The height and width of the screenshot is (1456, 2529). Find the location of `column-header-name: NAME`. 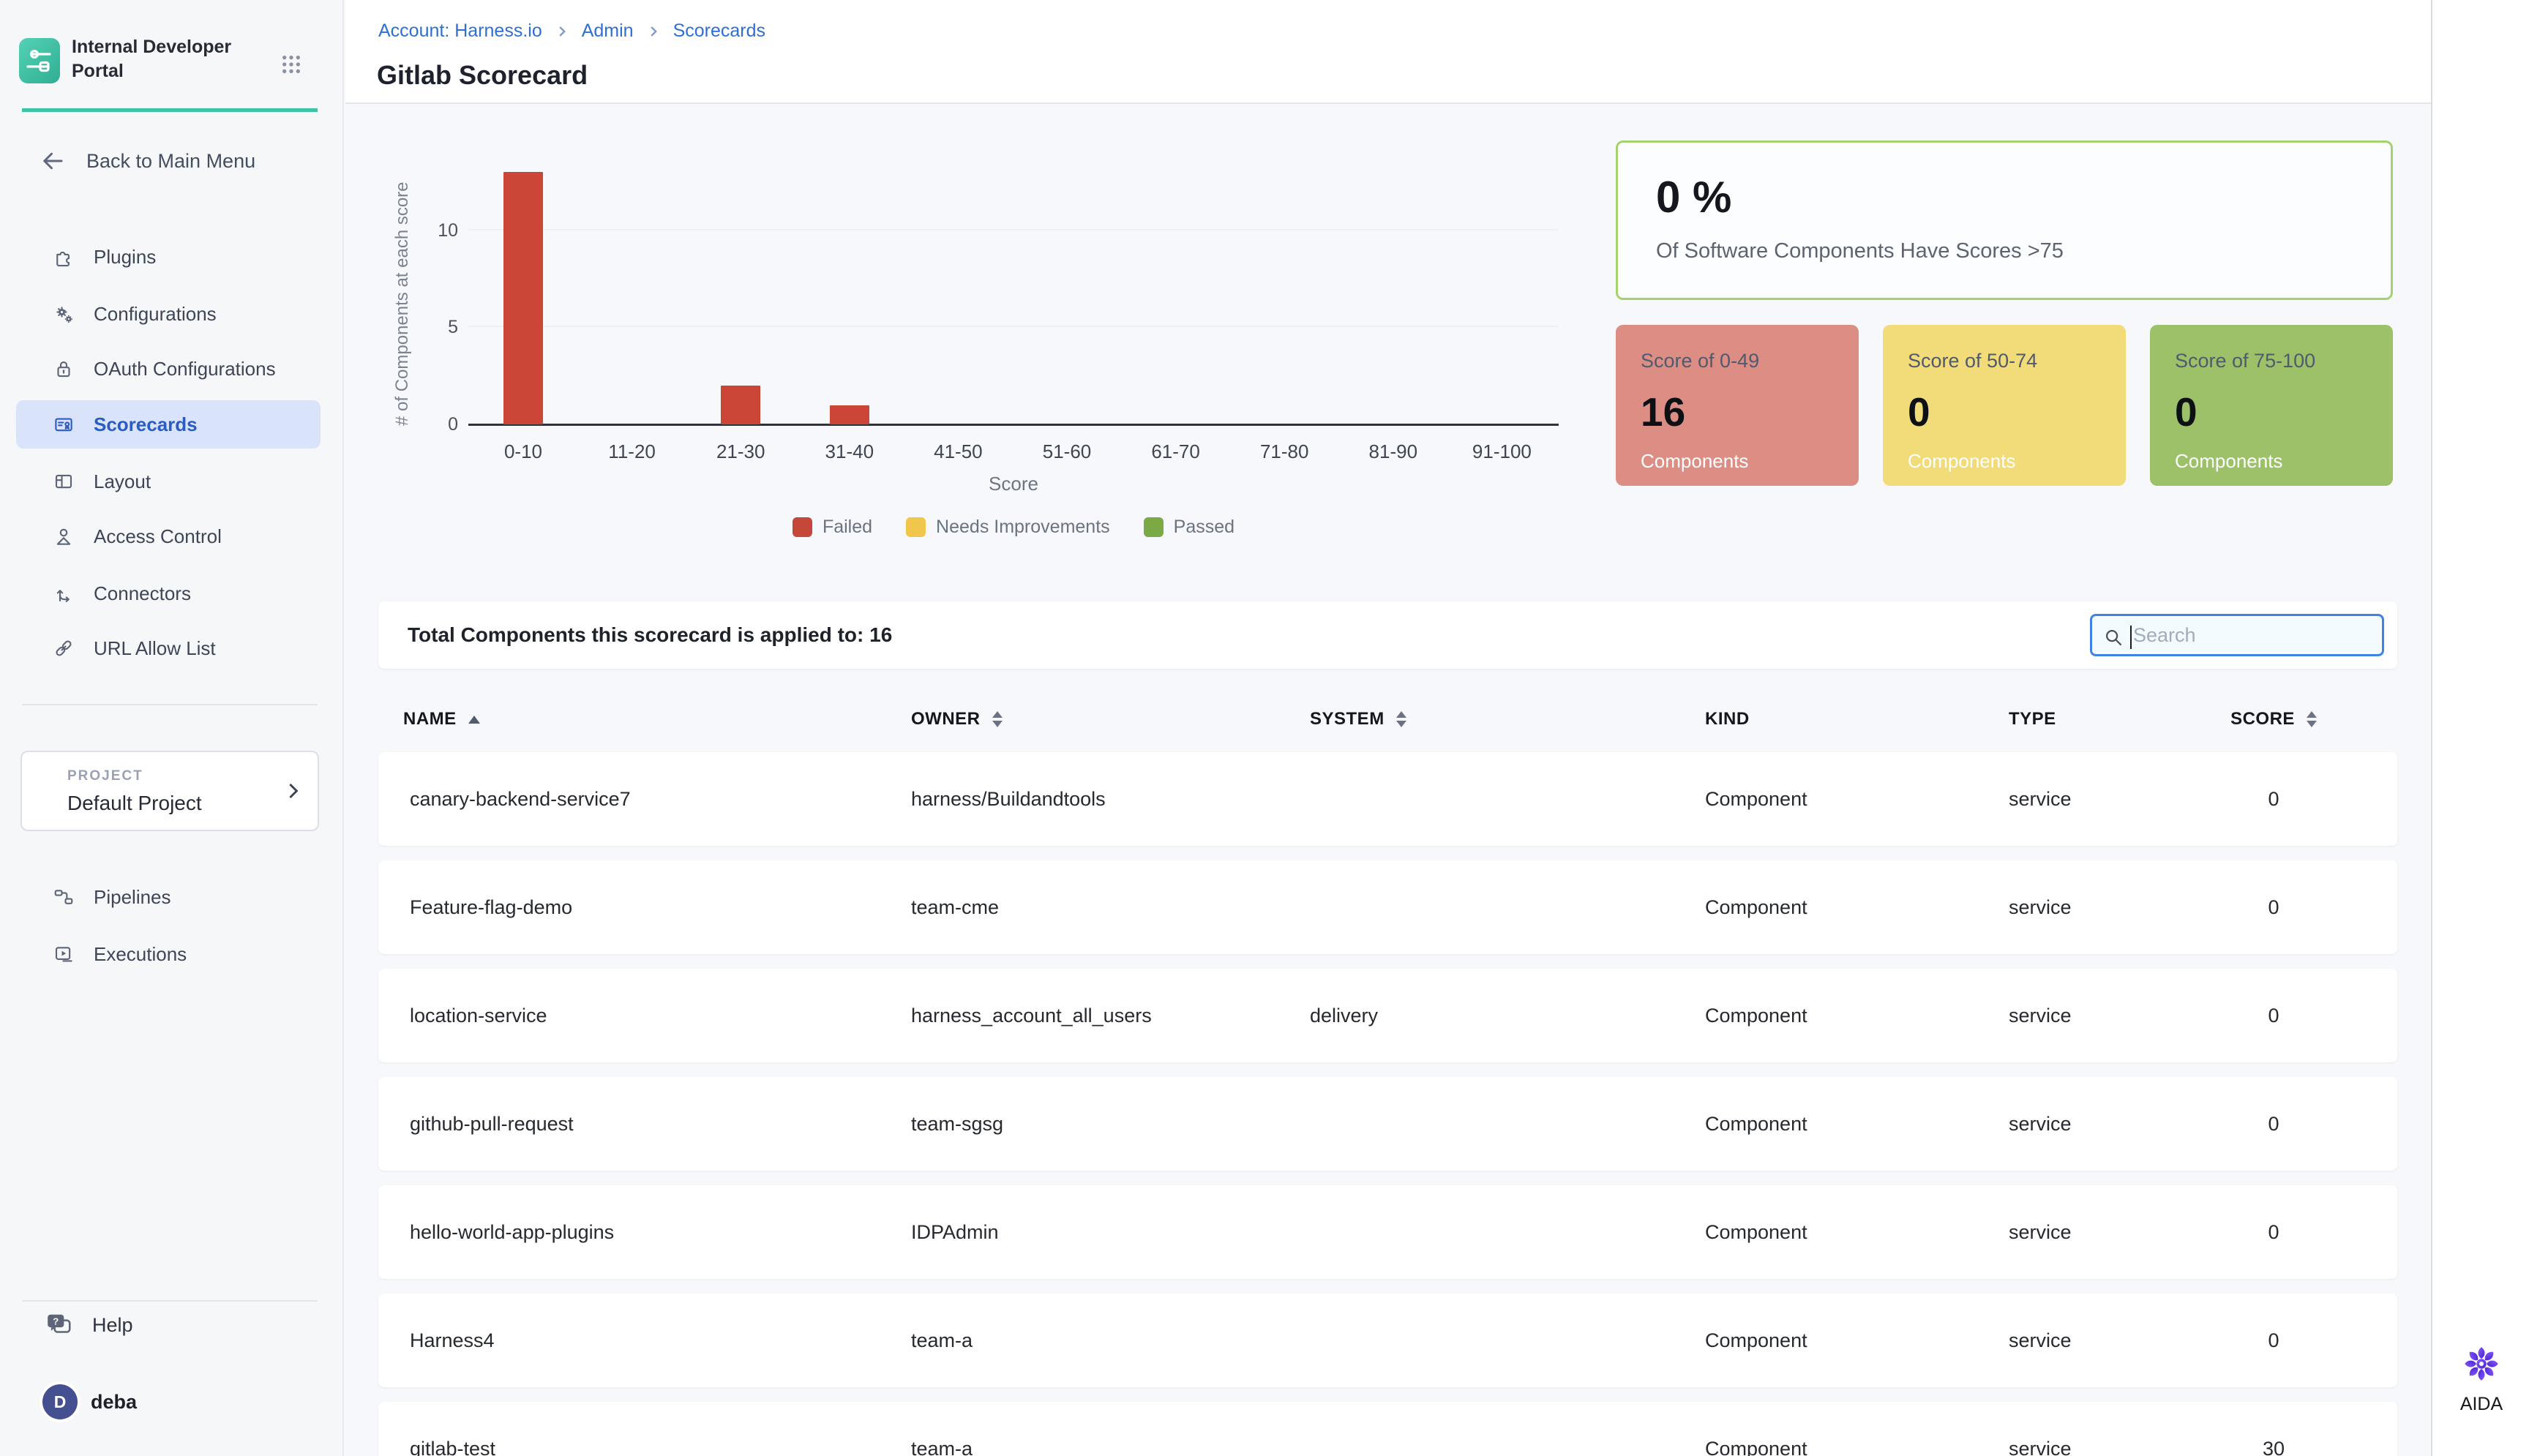

column-header-name: NAME is located at coordinates (441, 719).